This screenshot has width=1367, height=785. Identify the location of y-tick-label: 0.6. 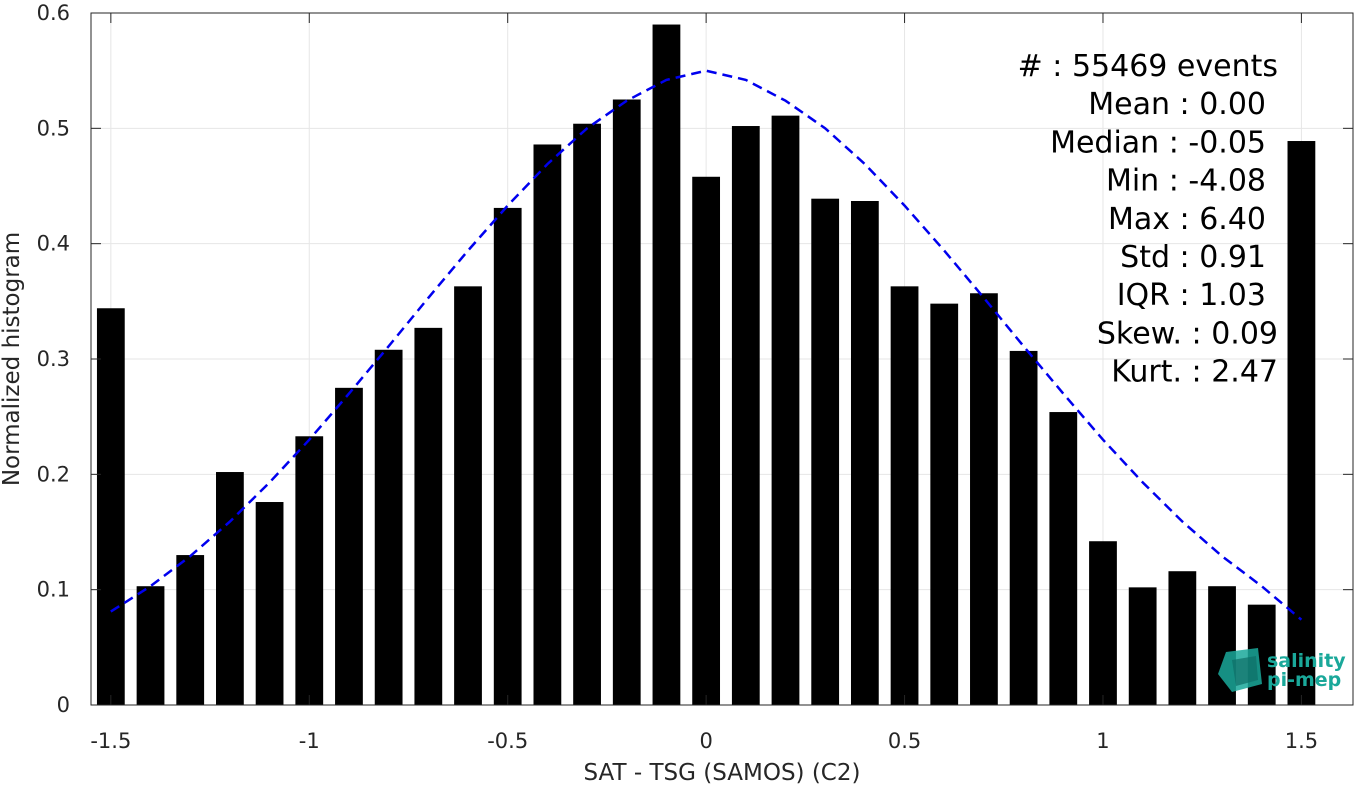
(53, 13).